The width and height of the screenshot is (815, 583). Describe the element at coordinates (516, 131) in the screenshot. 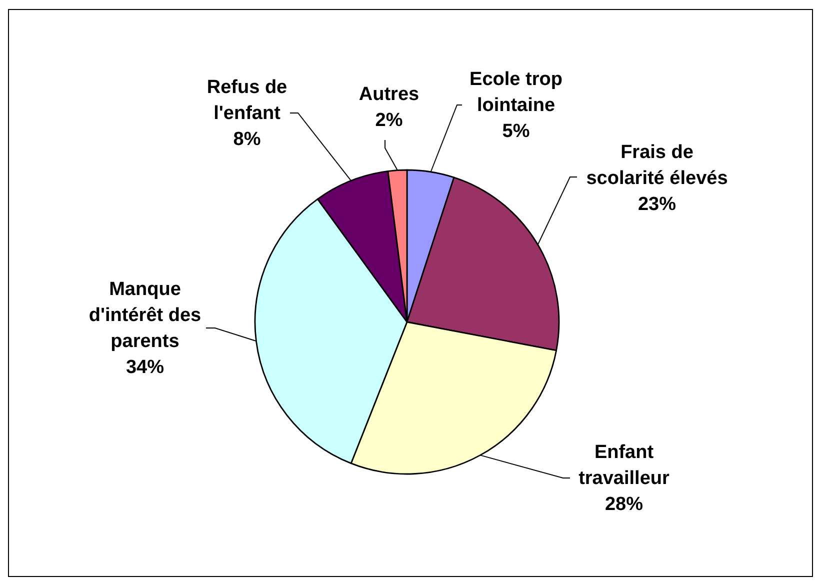

I see `data-label: 5%` at that location.